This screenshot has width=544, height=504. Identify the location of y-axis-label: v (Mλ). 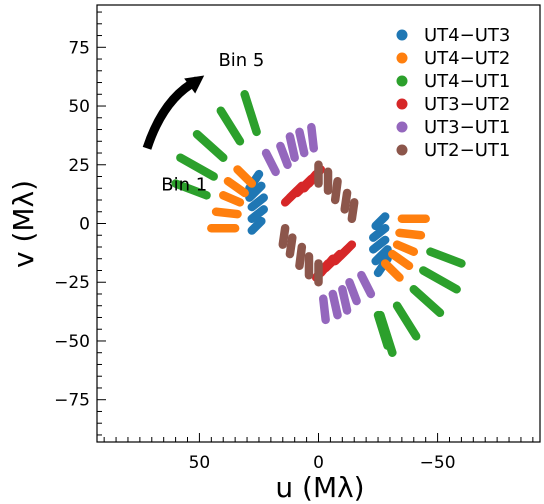
(23, 224).